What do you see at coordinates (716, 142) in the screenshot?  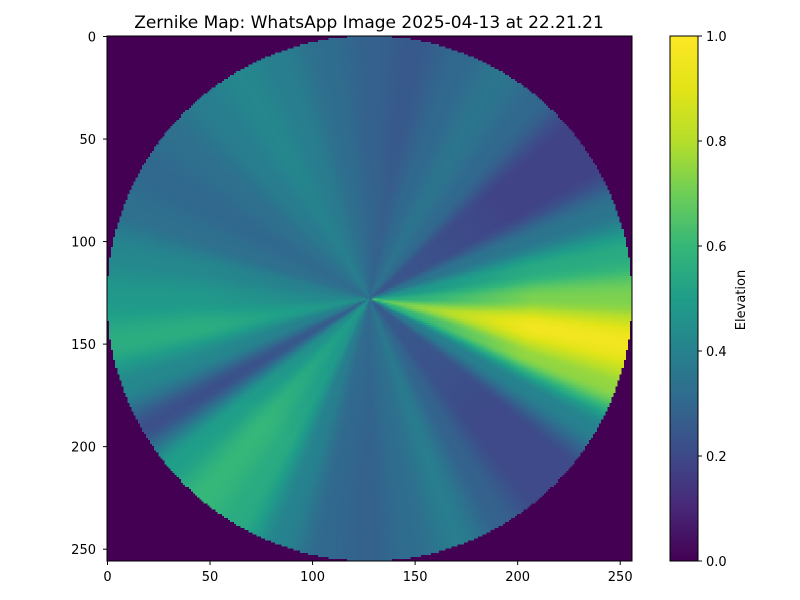 I see `colorbar-tick-label: 0.8` at bounding box center [716, 142].